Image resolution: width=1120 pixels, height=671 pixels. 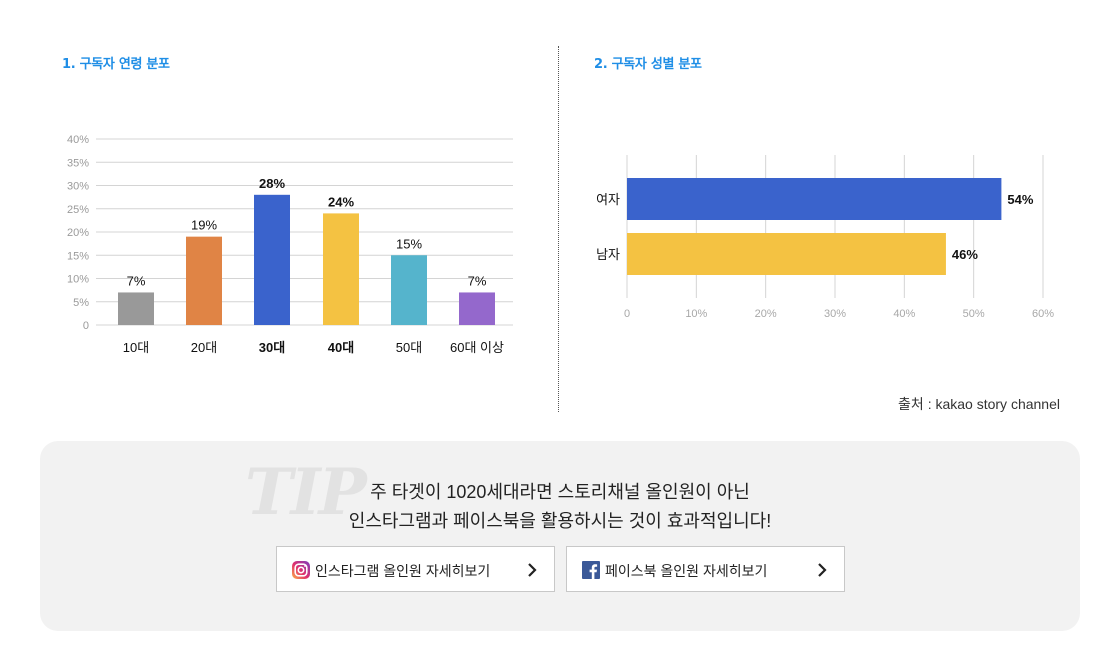 What do you see at coordinates (403, 571) in the screenshot?
I see `instagram-button-label: 인스타그램 올인원 자세히보기` at bounding box center [403, 571].